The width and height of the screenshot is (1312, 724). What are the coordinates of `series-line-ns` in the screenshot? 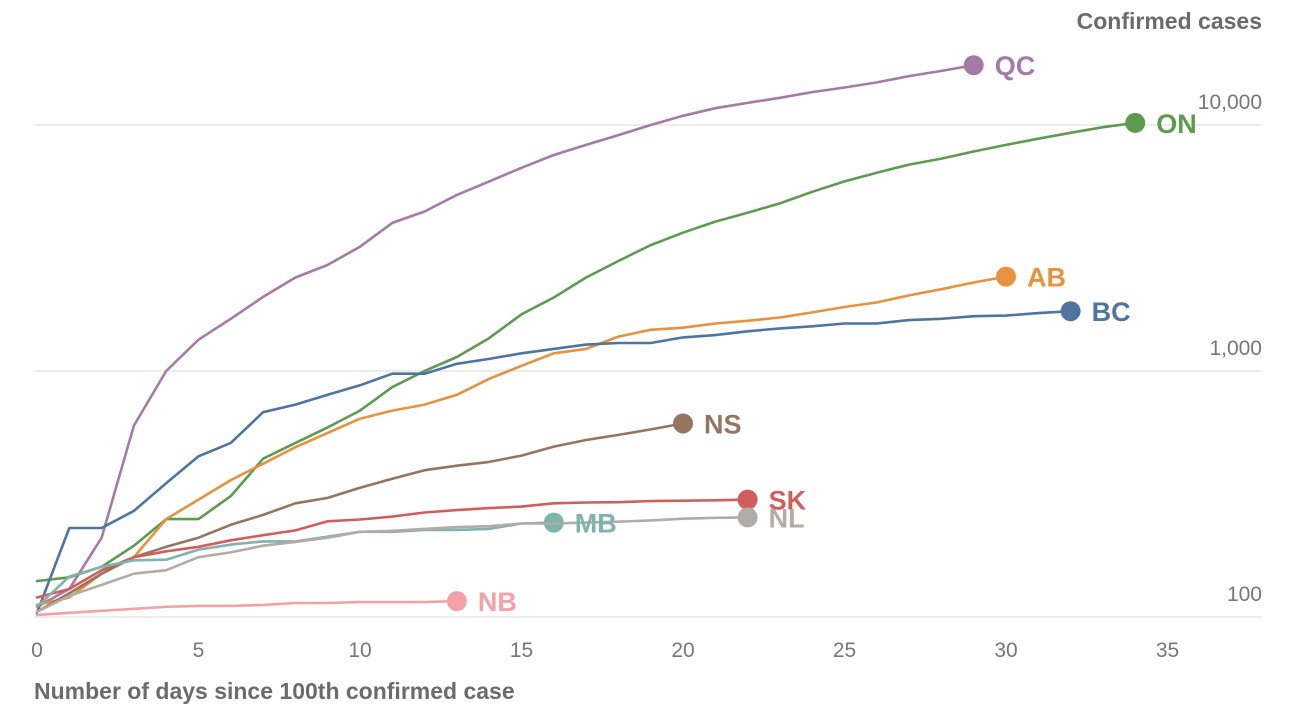 It's located at (360, 518).